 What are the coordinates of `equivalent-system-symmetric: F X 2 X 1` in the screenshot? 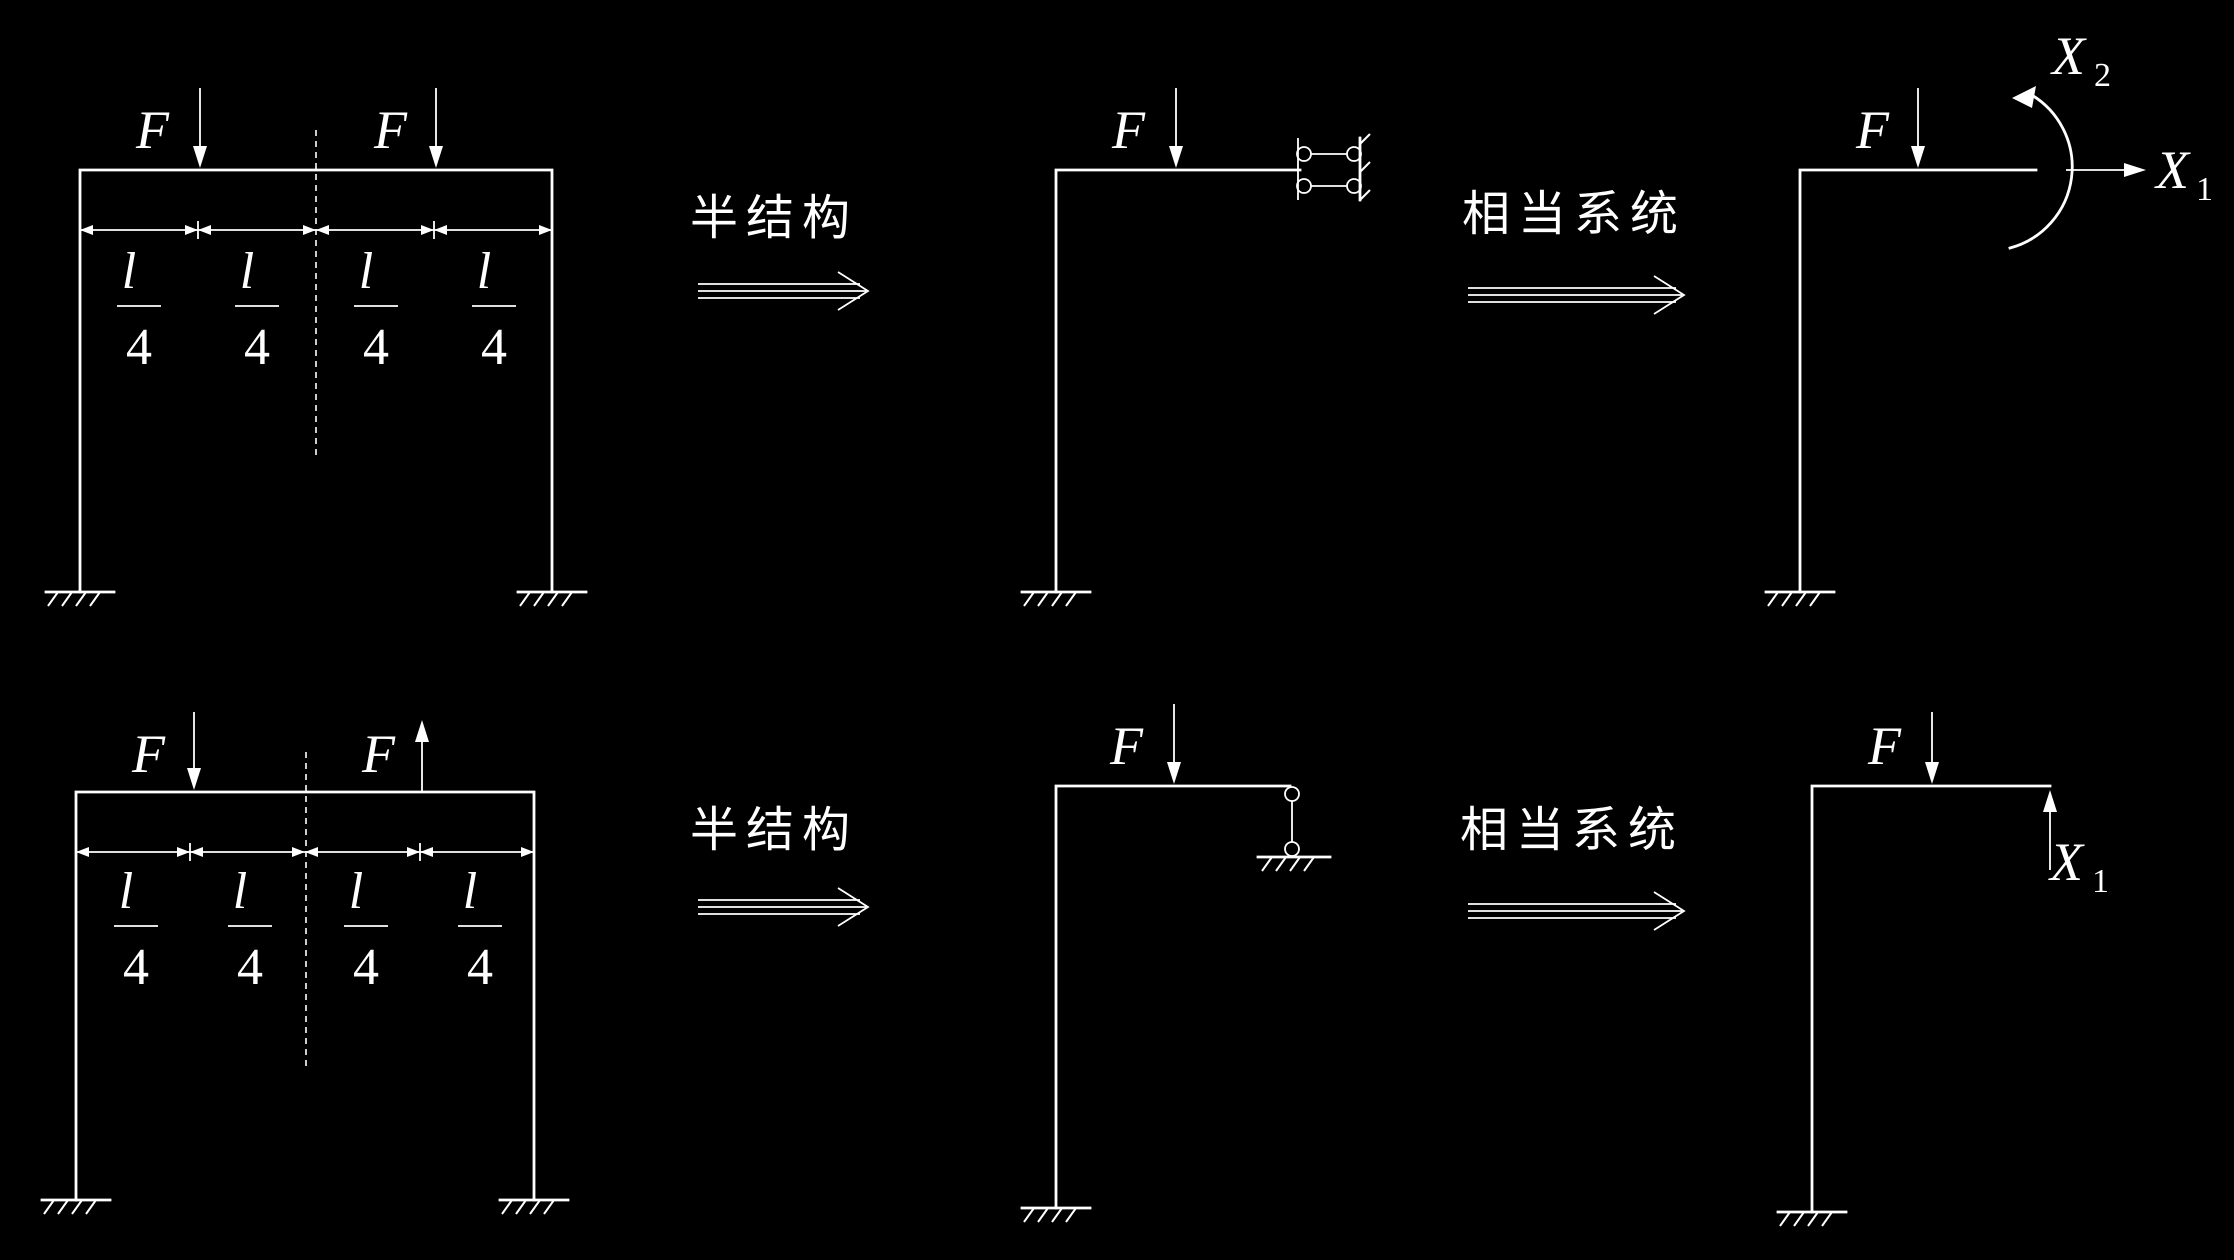 It's located at (1988, 317).